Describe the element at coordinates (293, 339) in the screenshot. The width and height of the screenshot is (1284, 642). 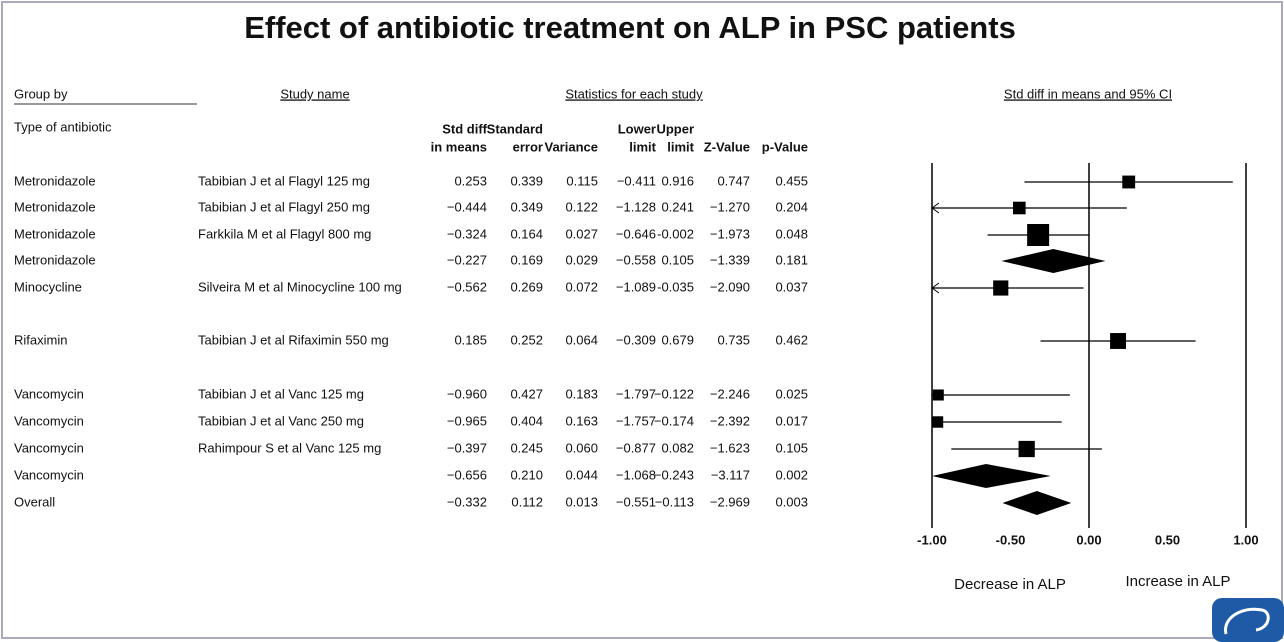
I see `study-name: Tabibian J et al Rifaximin 550 mg` at that location.